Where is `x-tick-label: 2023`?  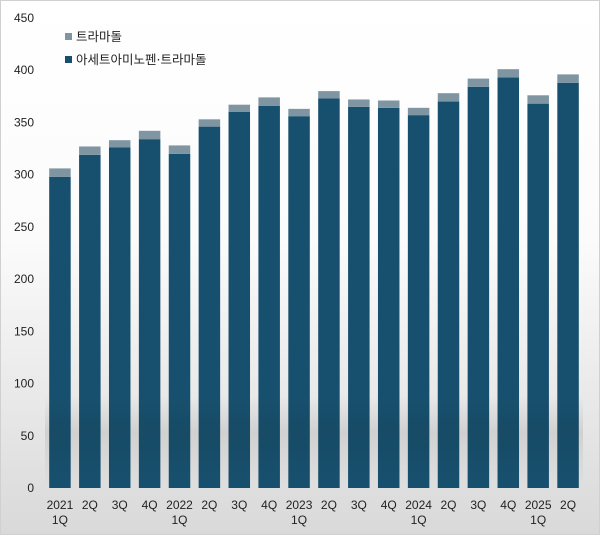 x-tick-label: 2023 is located at coordinates (299, 505).